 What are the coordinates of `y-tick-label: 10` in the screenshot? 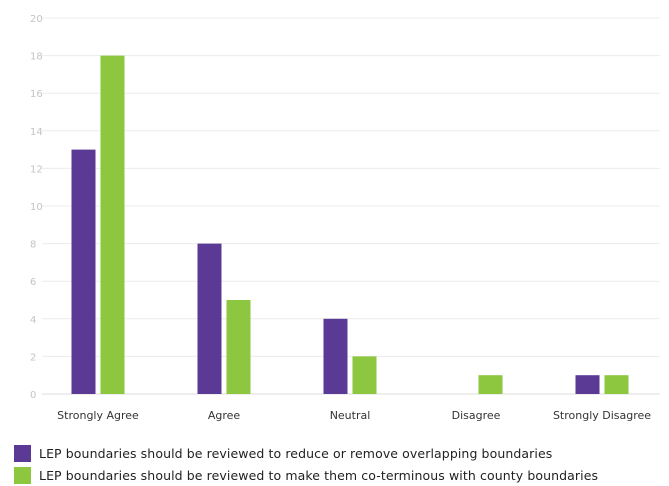 It's located at (36, 207).